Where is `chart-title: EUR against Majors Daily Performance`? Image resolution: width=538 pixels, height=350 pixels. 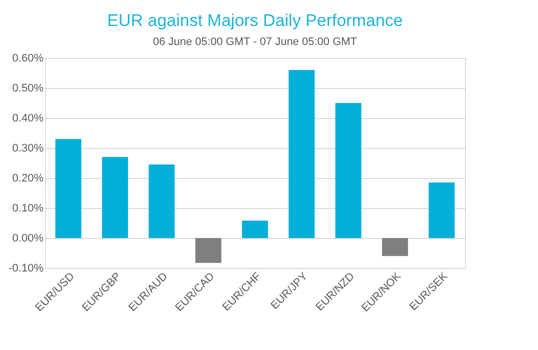
chart-title: EUR against Majors Daily Performance is located at coordinates (255, 20).